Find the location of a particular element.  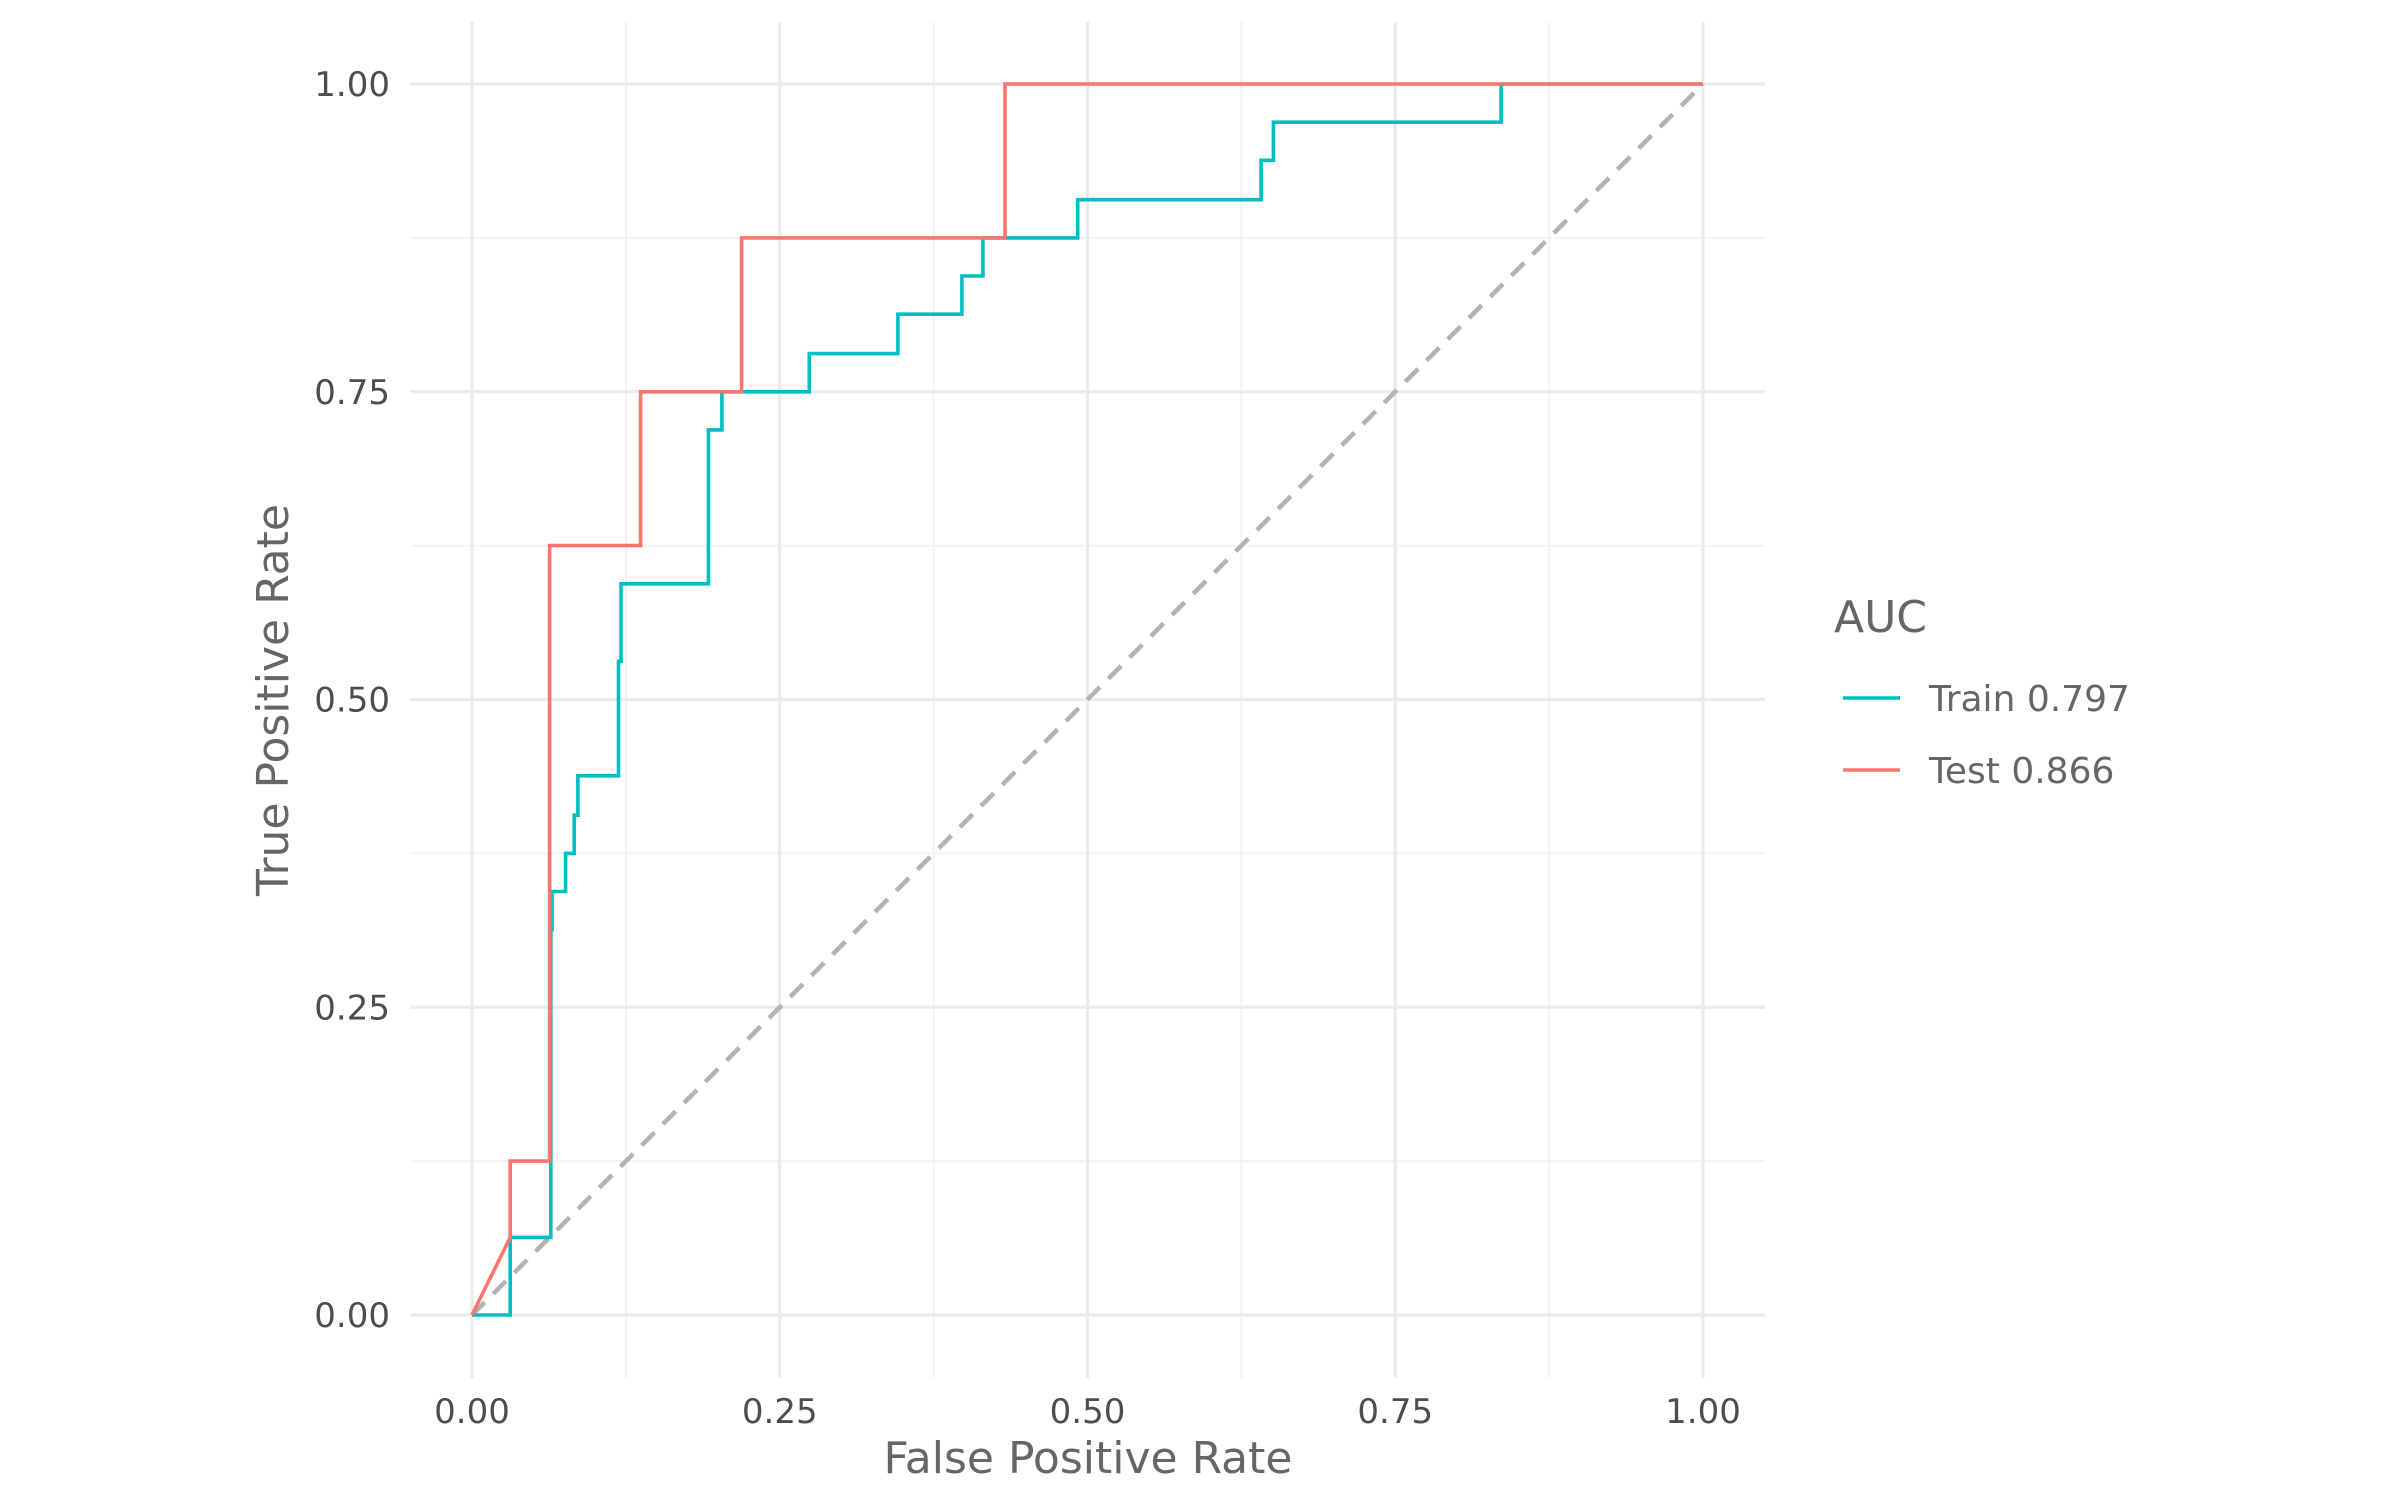

legend-items: Train 0.797 Test 0.866 is located at coordinates (1986, 735).